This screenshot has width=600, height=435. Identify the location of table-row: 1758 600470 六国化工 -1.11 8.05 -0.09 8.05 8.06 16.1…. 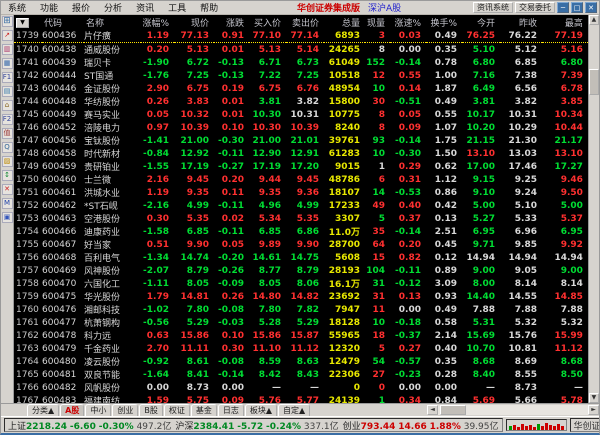
(301, 284).